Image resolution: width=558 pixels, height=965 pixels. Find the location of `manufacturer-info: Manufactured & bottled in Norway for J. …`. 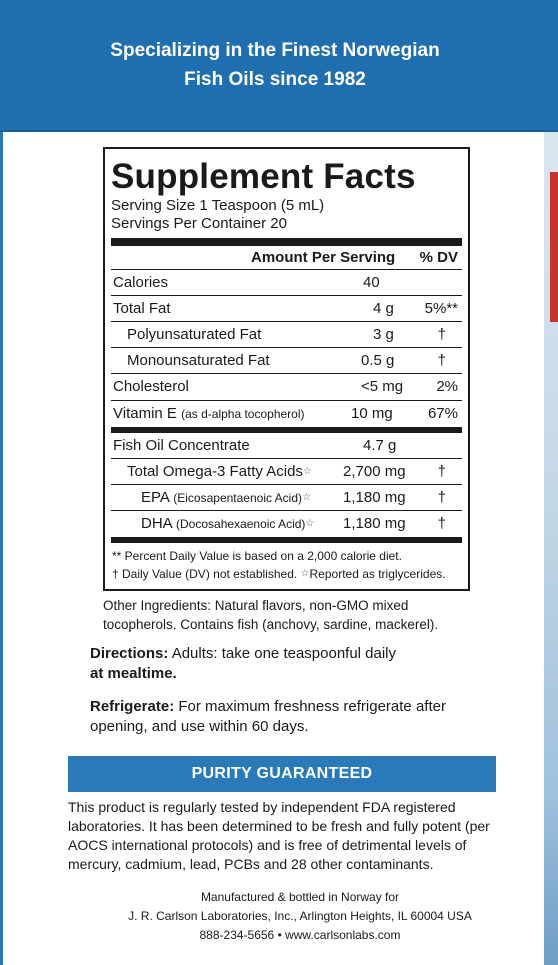

manufacturer-info: Manufactured & bottled in Norway for J. … is located at coordinates (300, 916).